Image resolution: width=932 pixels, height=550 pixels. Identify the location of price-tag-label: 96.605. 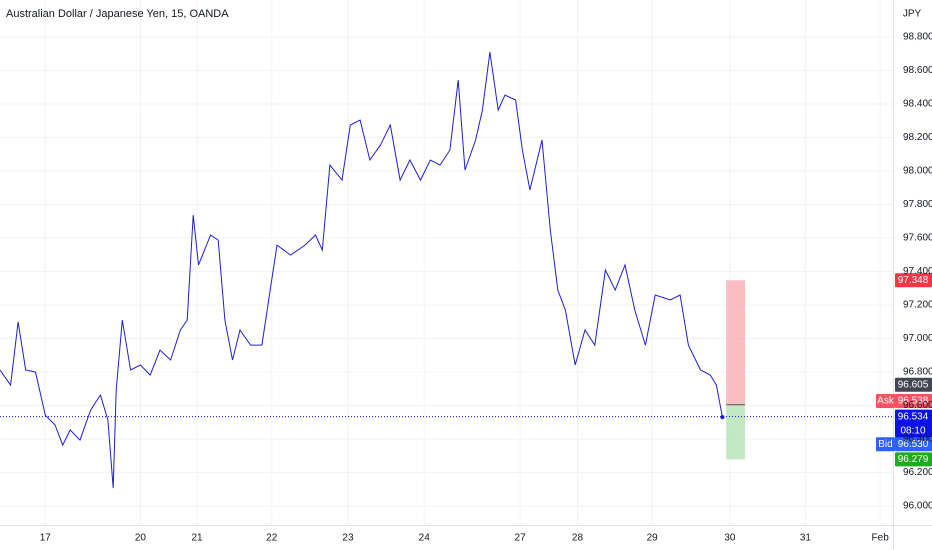
(913, 384).